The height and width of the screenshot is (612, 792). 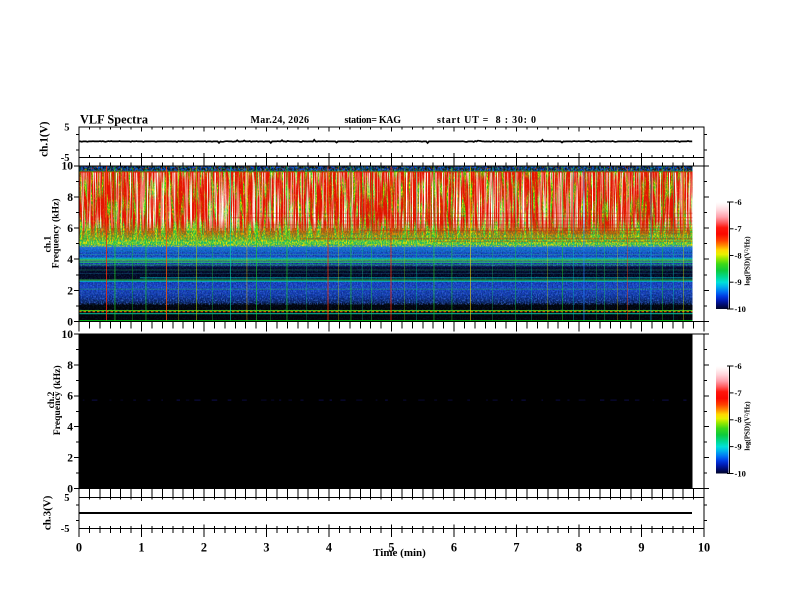 I want to click on svg-text: ch.1, so click(x=48, y=244).